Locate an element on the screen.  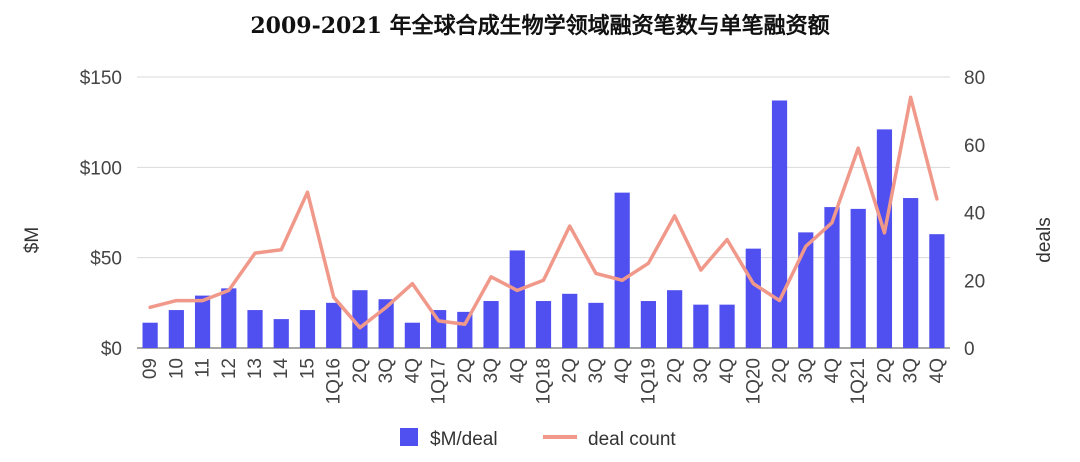
right-tick-label: 20 is located at coordinates (974, 281).